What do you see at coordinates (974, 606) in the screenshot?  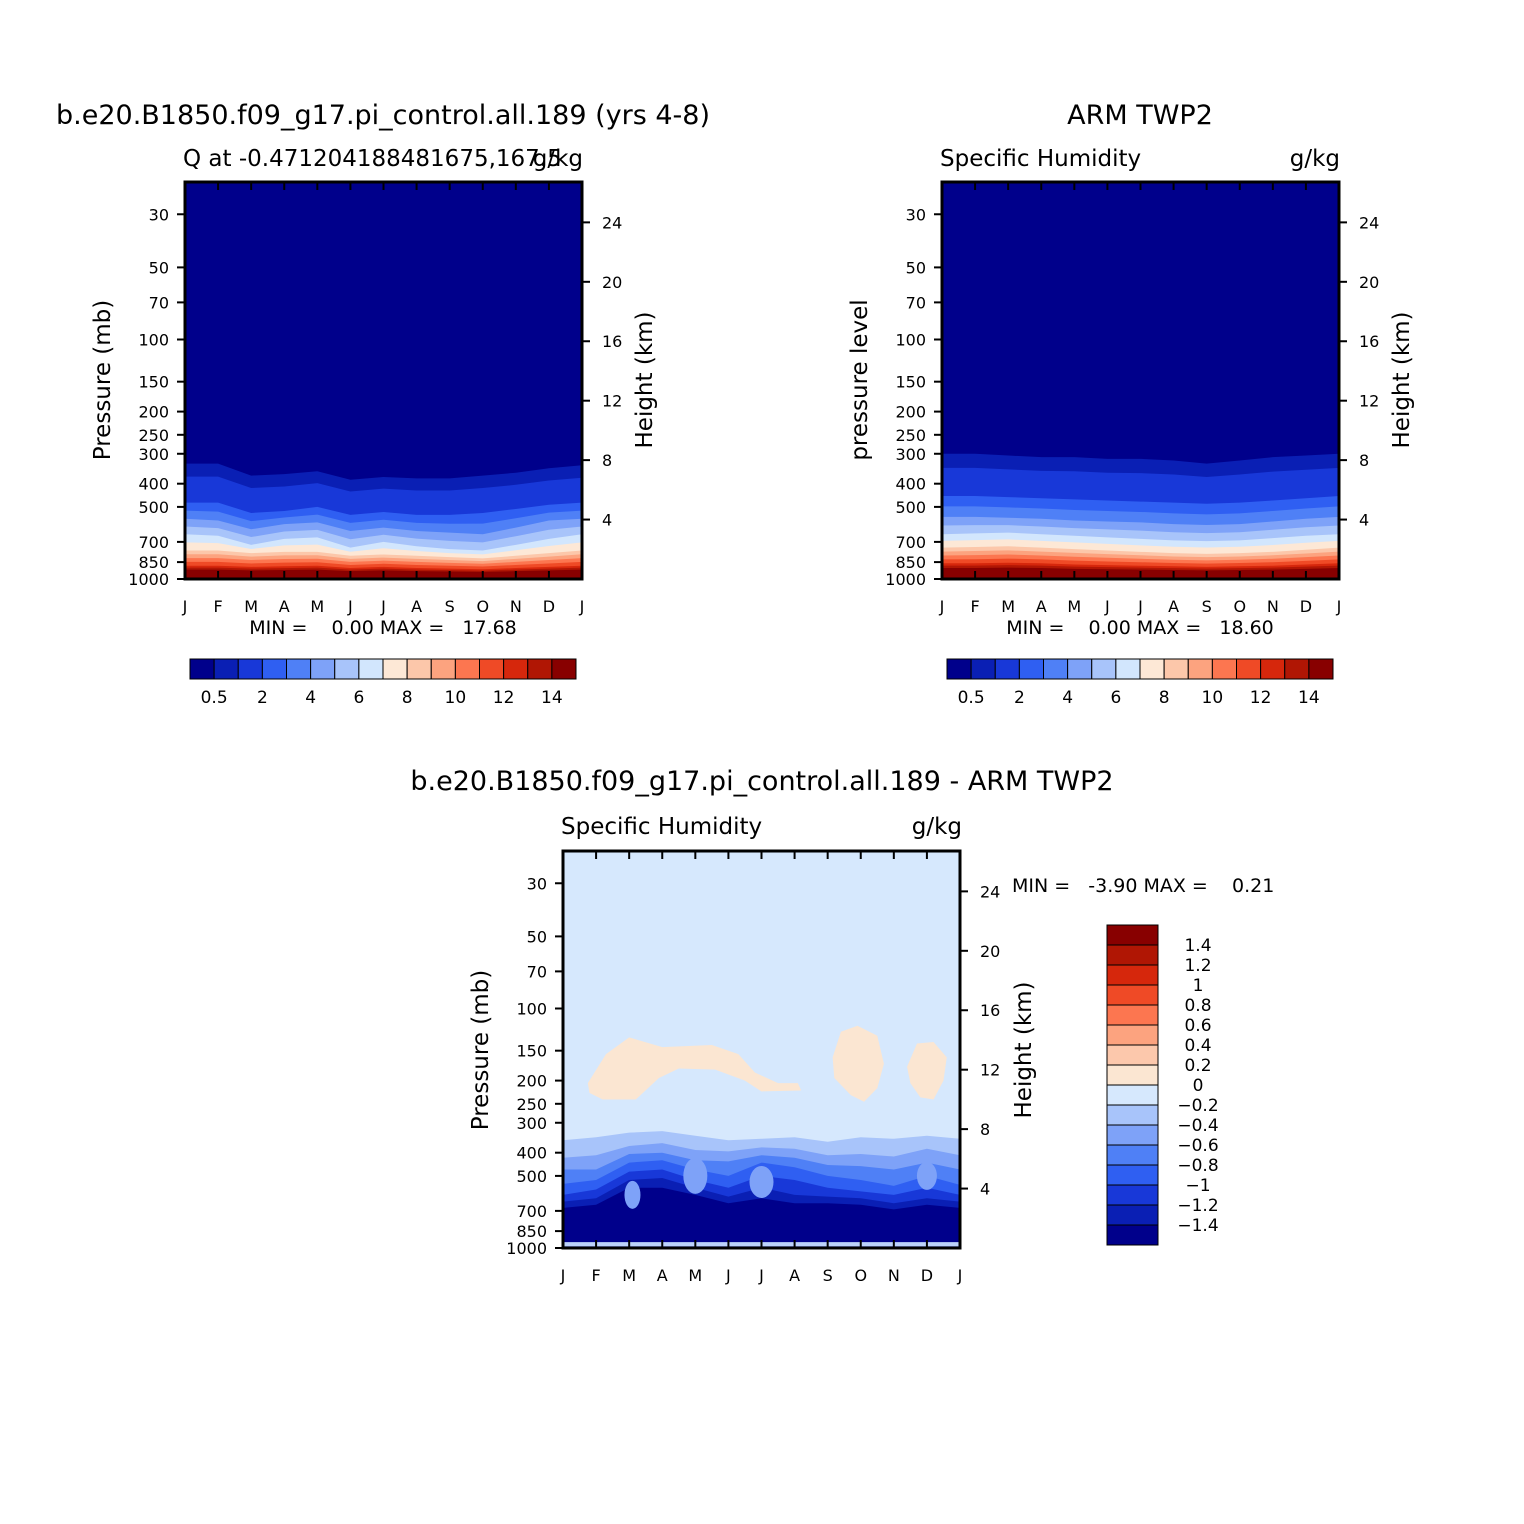 I see `obs-x-tick-label: F` at bounding box center [974, 606].